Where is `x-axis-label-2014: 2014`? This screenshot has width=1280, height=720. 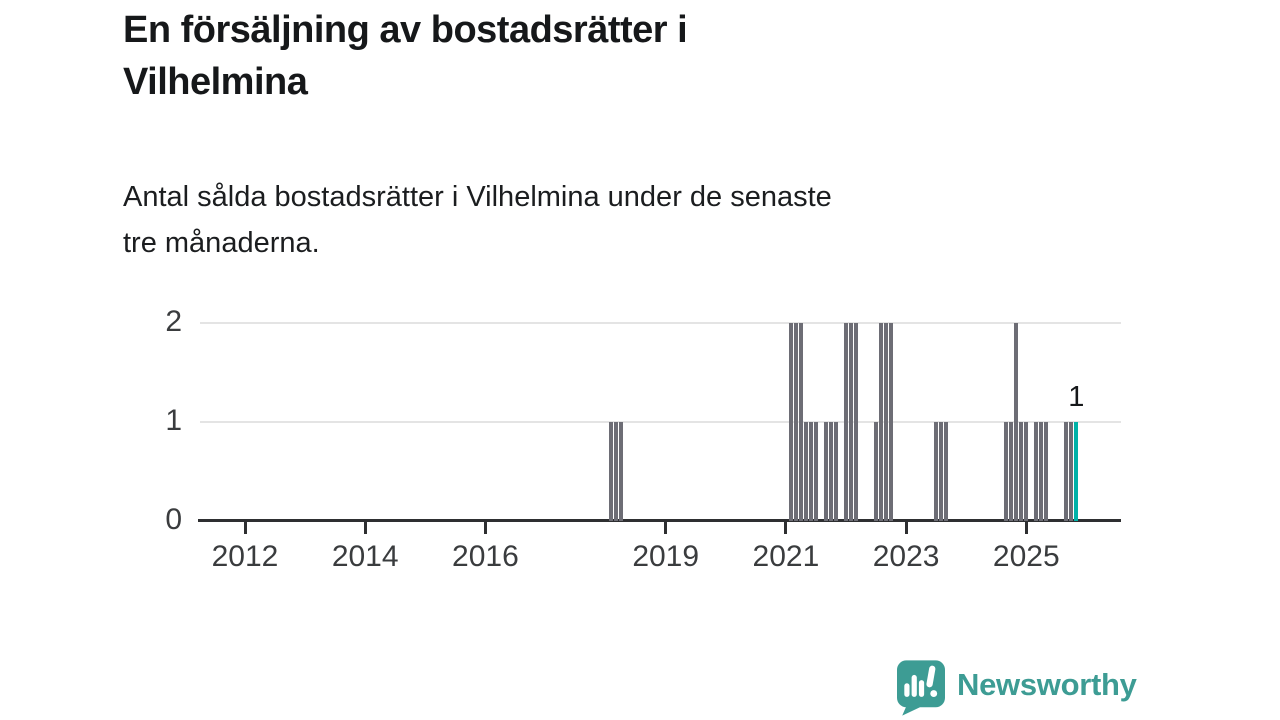 x-axis-label-2014: 2014 is located at coordinates (365, 556).